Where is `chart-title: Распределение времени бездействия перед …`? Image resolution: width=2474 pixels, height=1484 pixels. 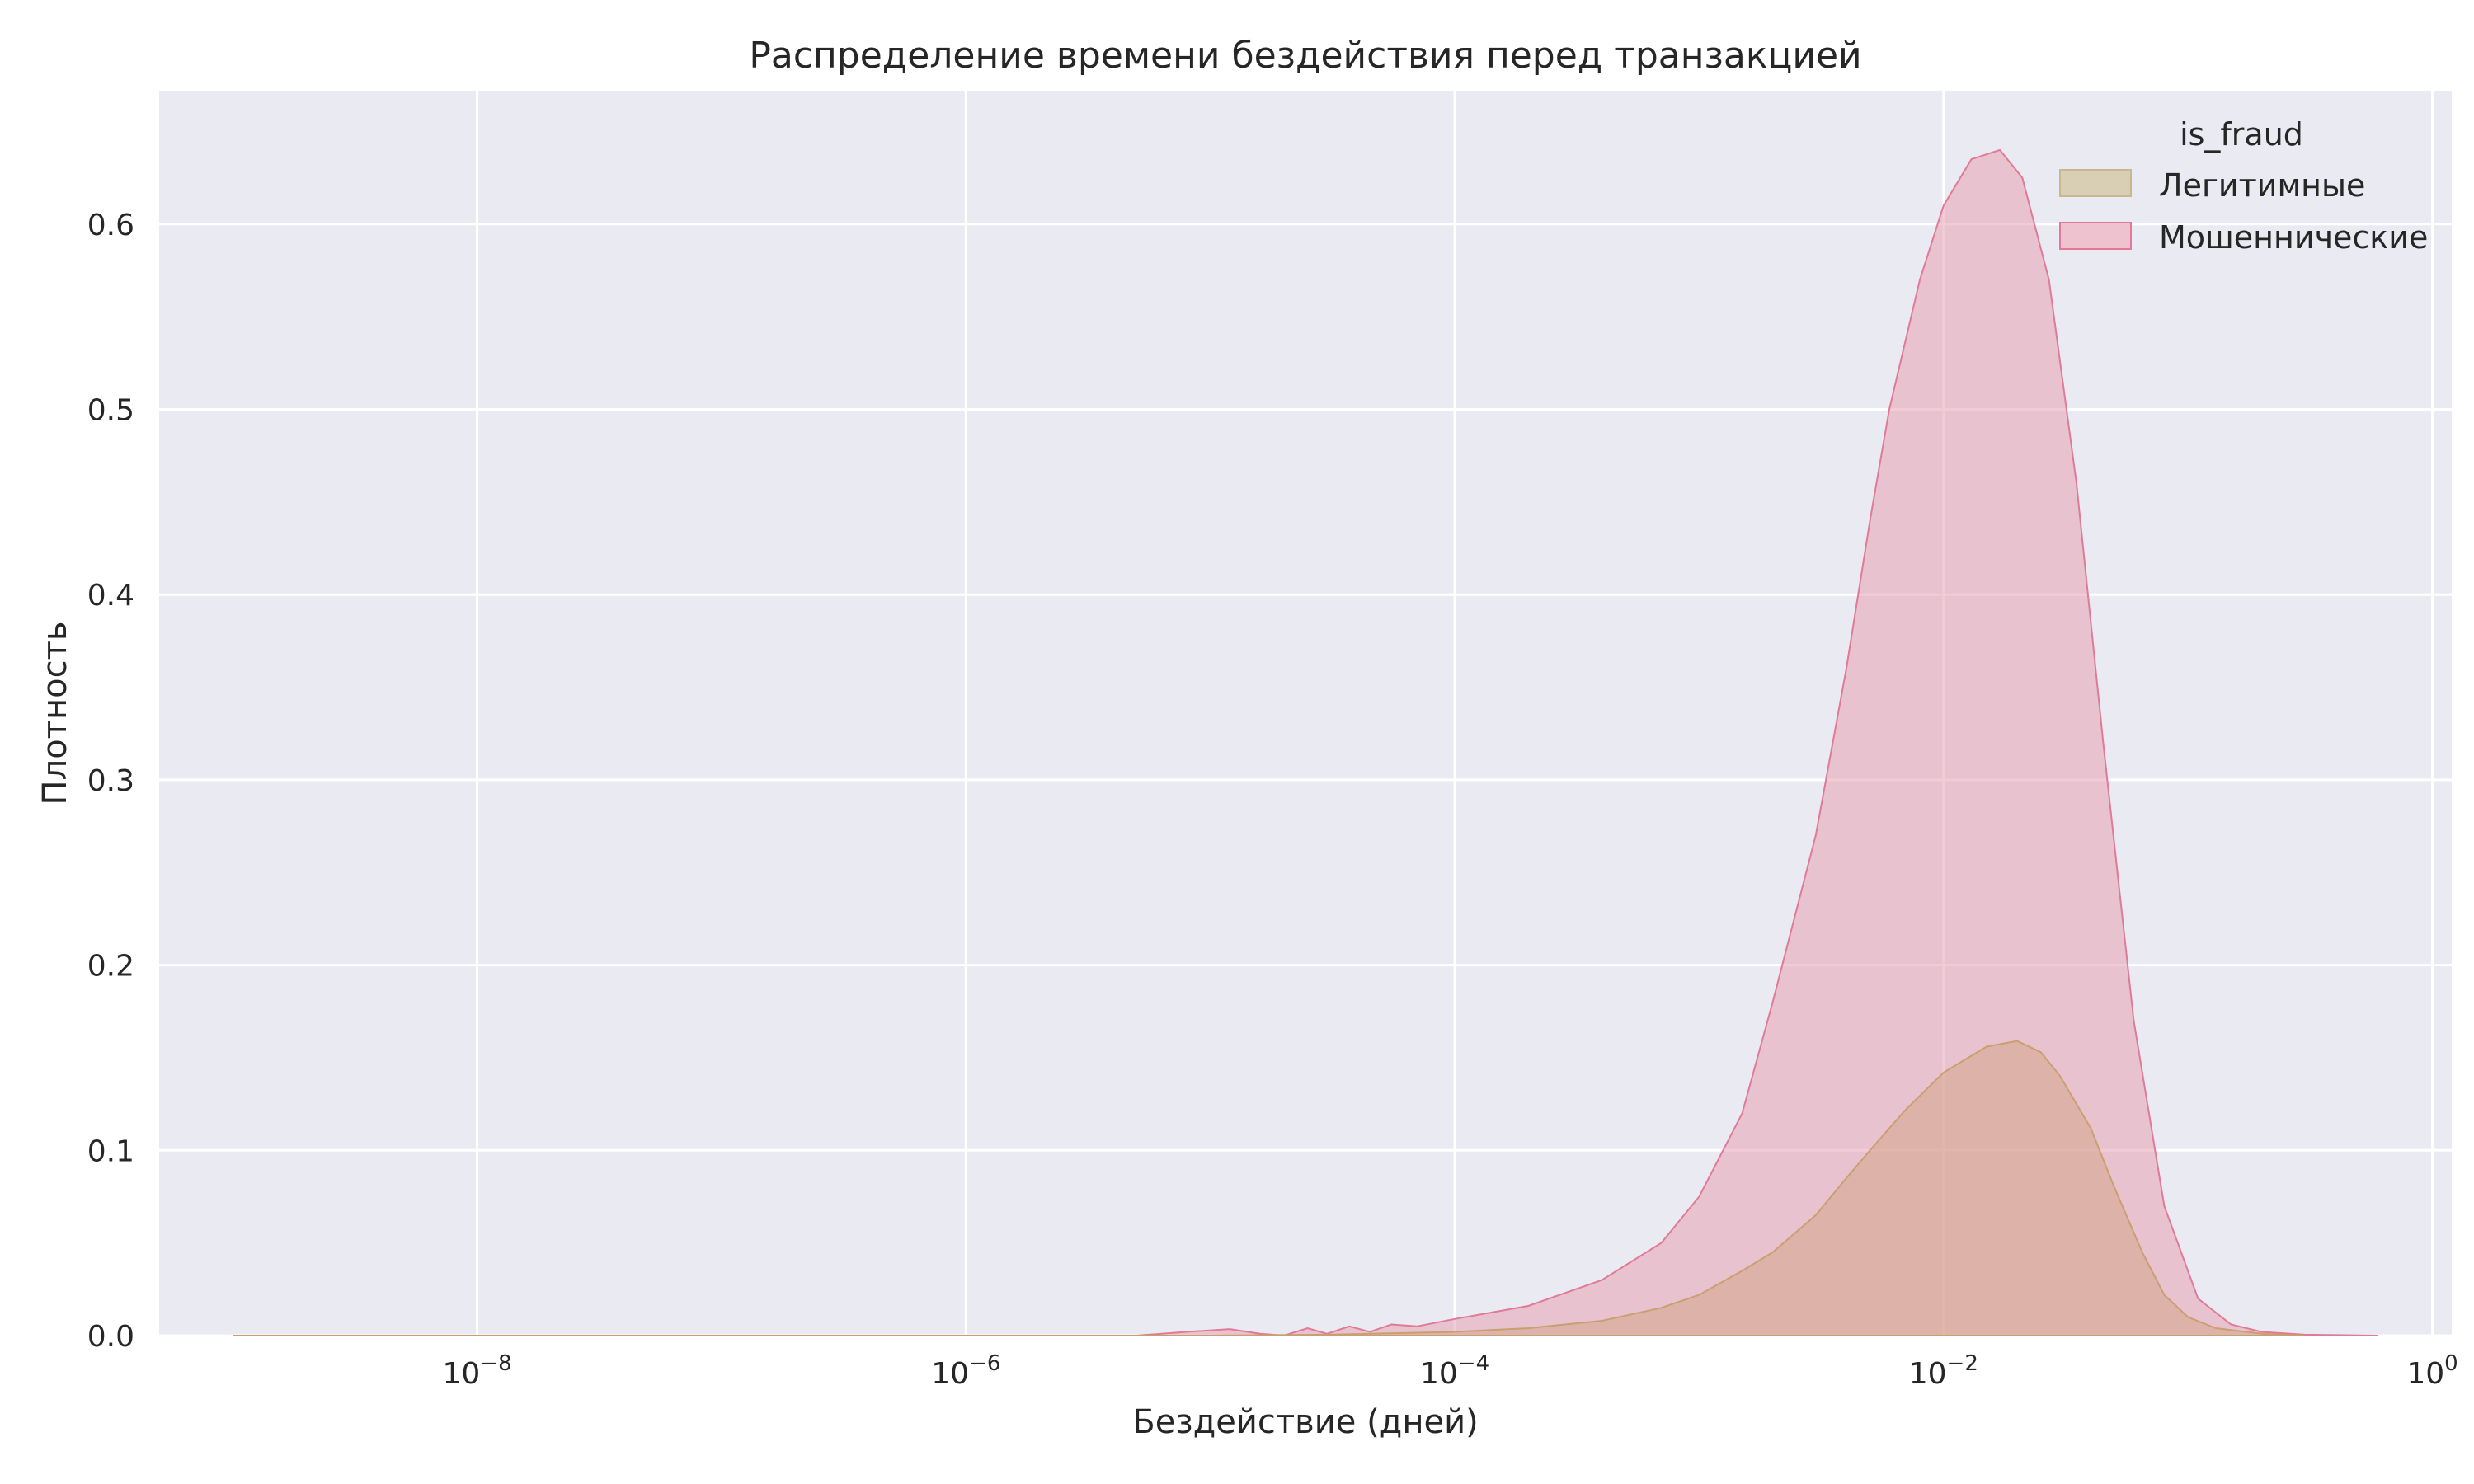 chart-title: Распределение времени бездействия перед … is located at coordinates (1305, 56).